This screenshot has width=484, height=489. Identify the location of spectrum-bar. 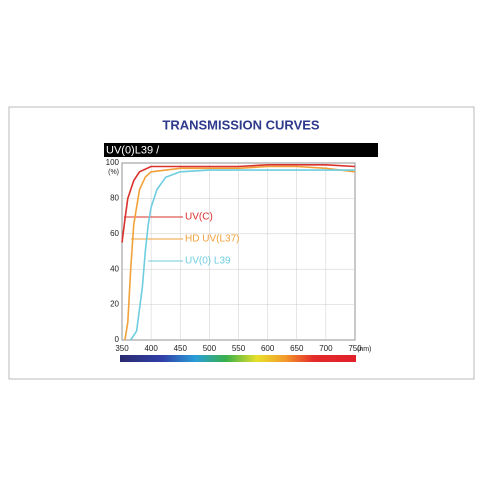
(238, 358).